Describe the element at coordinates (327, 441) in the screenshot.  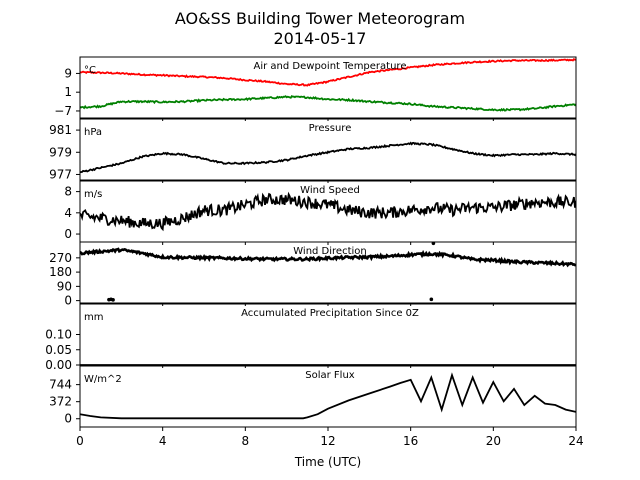
I see `x-tick-label-3: 12` at that location.